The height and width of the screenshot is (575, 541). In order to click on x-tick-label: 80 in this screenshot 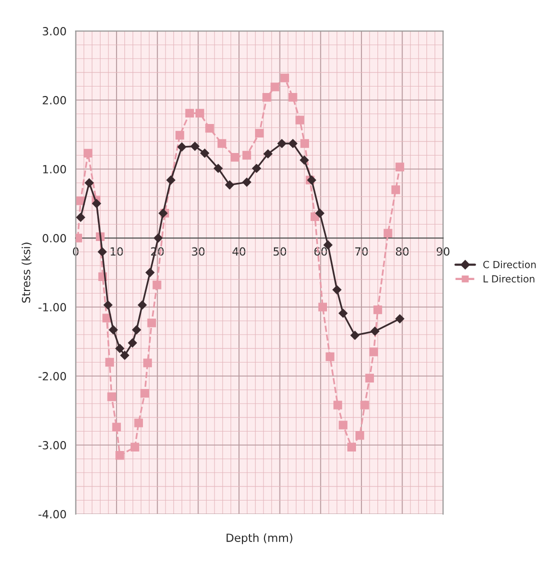, I will do `click(402, 251)`.